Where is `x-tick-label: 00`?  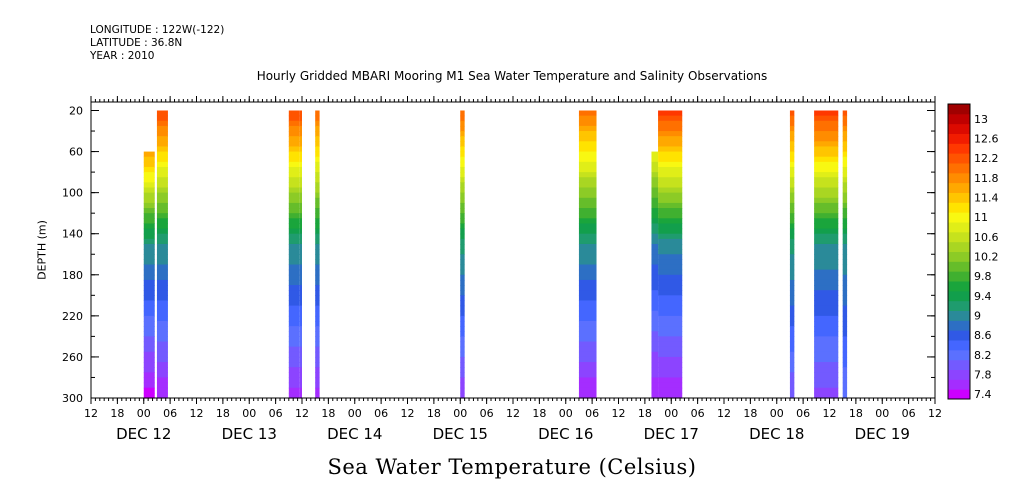
x-tick-label: 00 is located at coordinates (671, 413).